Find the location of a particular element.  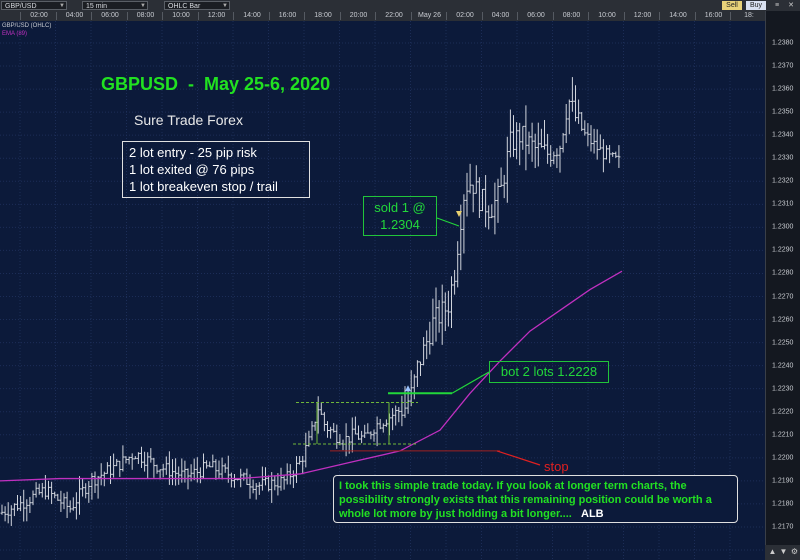

menu-icon: ≡ is located at coordinates (777, 5).